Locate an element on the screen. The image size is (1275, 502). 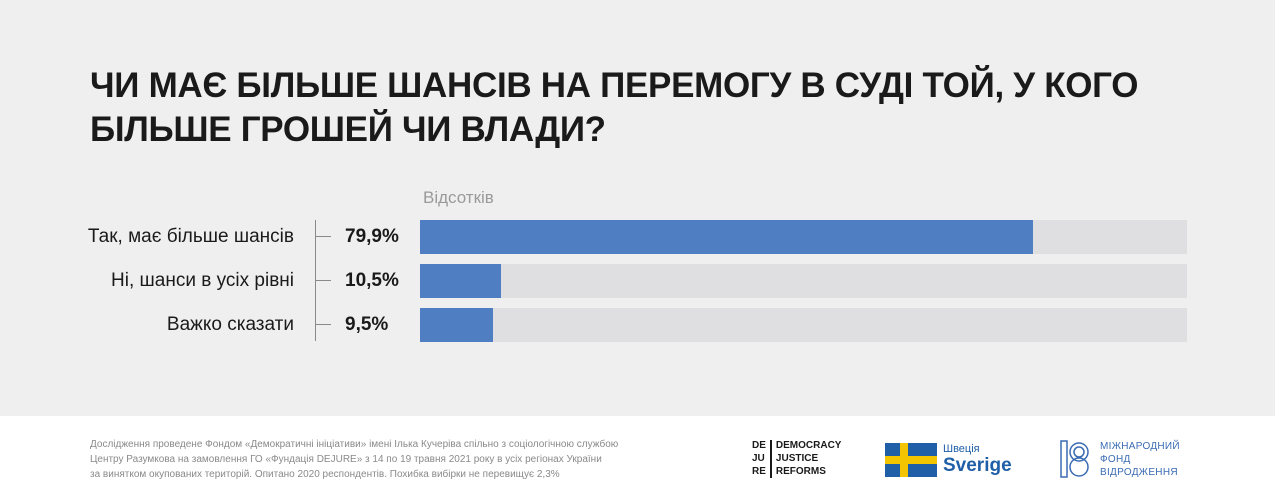
irf-logo-text: ФОНД is located at coordinates (1115, 459).